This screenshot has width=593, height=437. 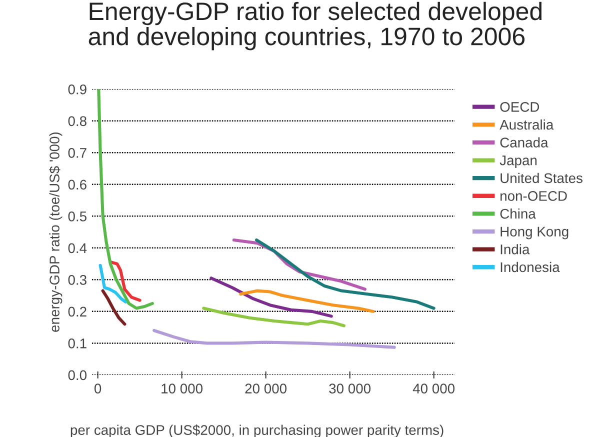 What do you see at coordinates (98, 389) in the screenshot?
I see `x-tick-label: 0` at bounding box center [98, 389].